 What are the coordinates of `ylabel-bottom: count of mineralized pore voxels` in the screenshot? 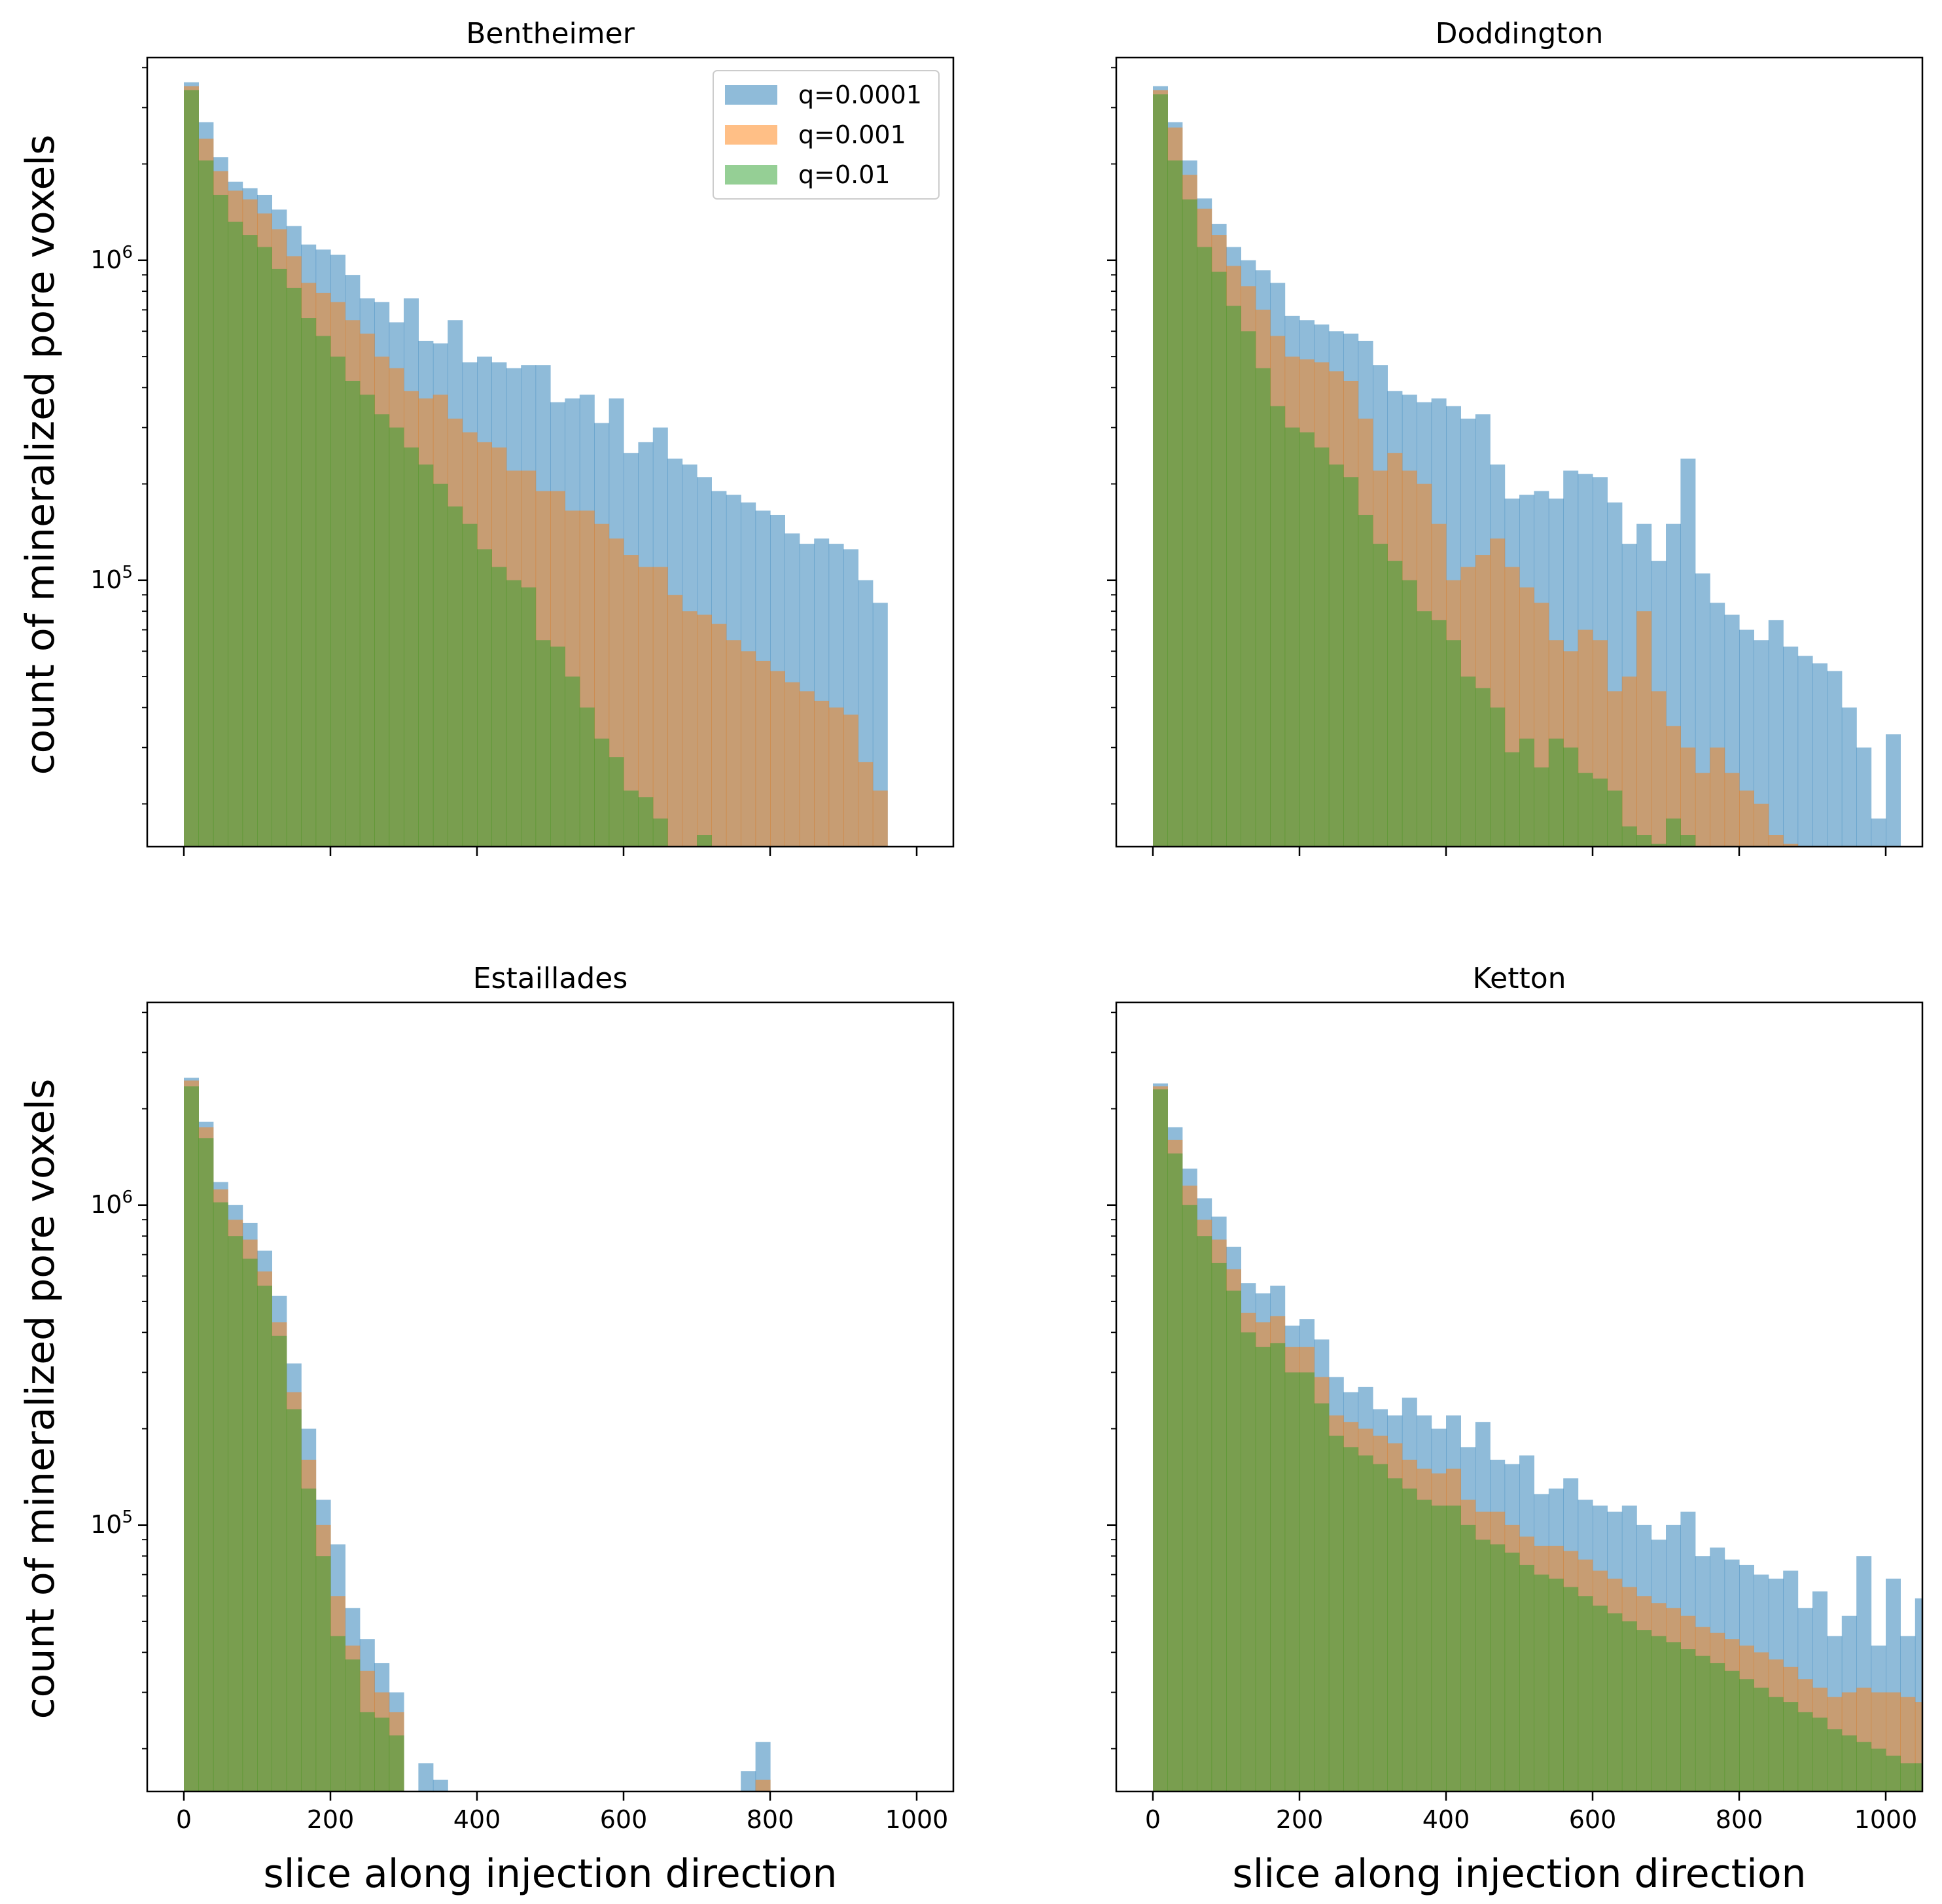 It's located at (41, 1399).